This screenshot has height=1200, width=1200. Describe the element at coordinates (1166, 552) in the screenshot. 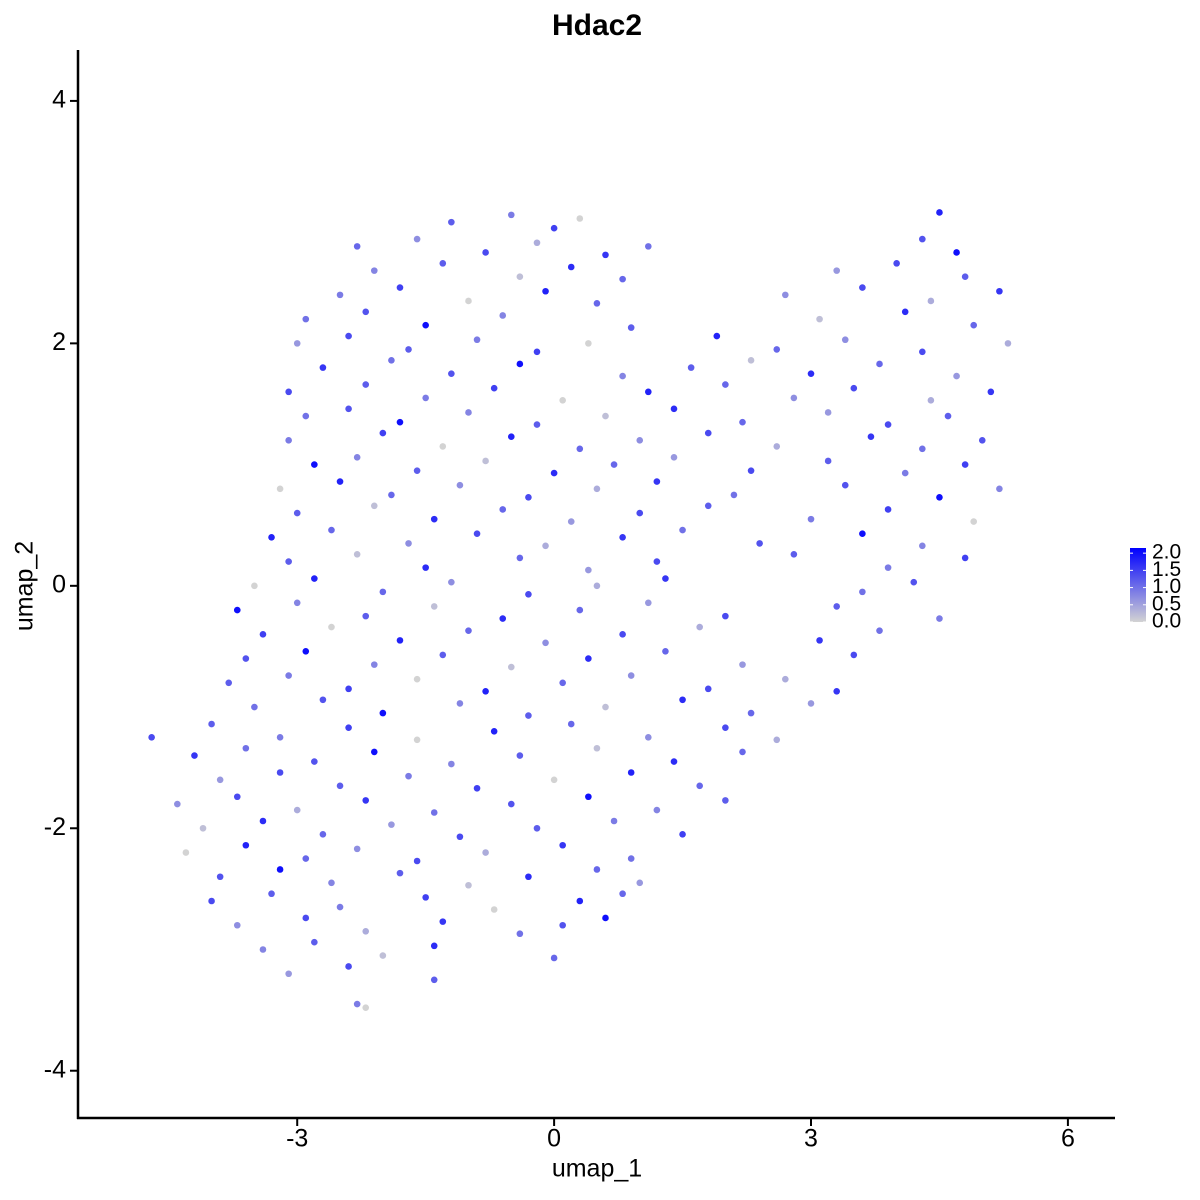

I see `colorbar-label: 2.0` at that location.